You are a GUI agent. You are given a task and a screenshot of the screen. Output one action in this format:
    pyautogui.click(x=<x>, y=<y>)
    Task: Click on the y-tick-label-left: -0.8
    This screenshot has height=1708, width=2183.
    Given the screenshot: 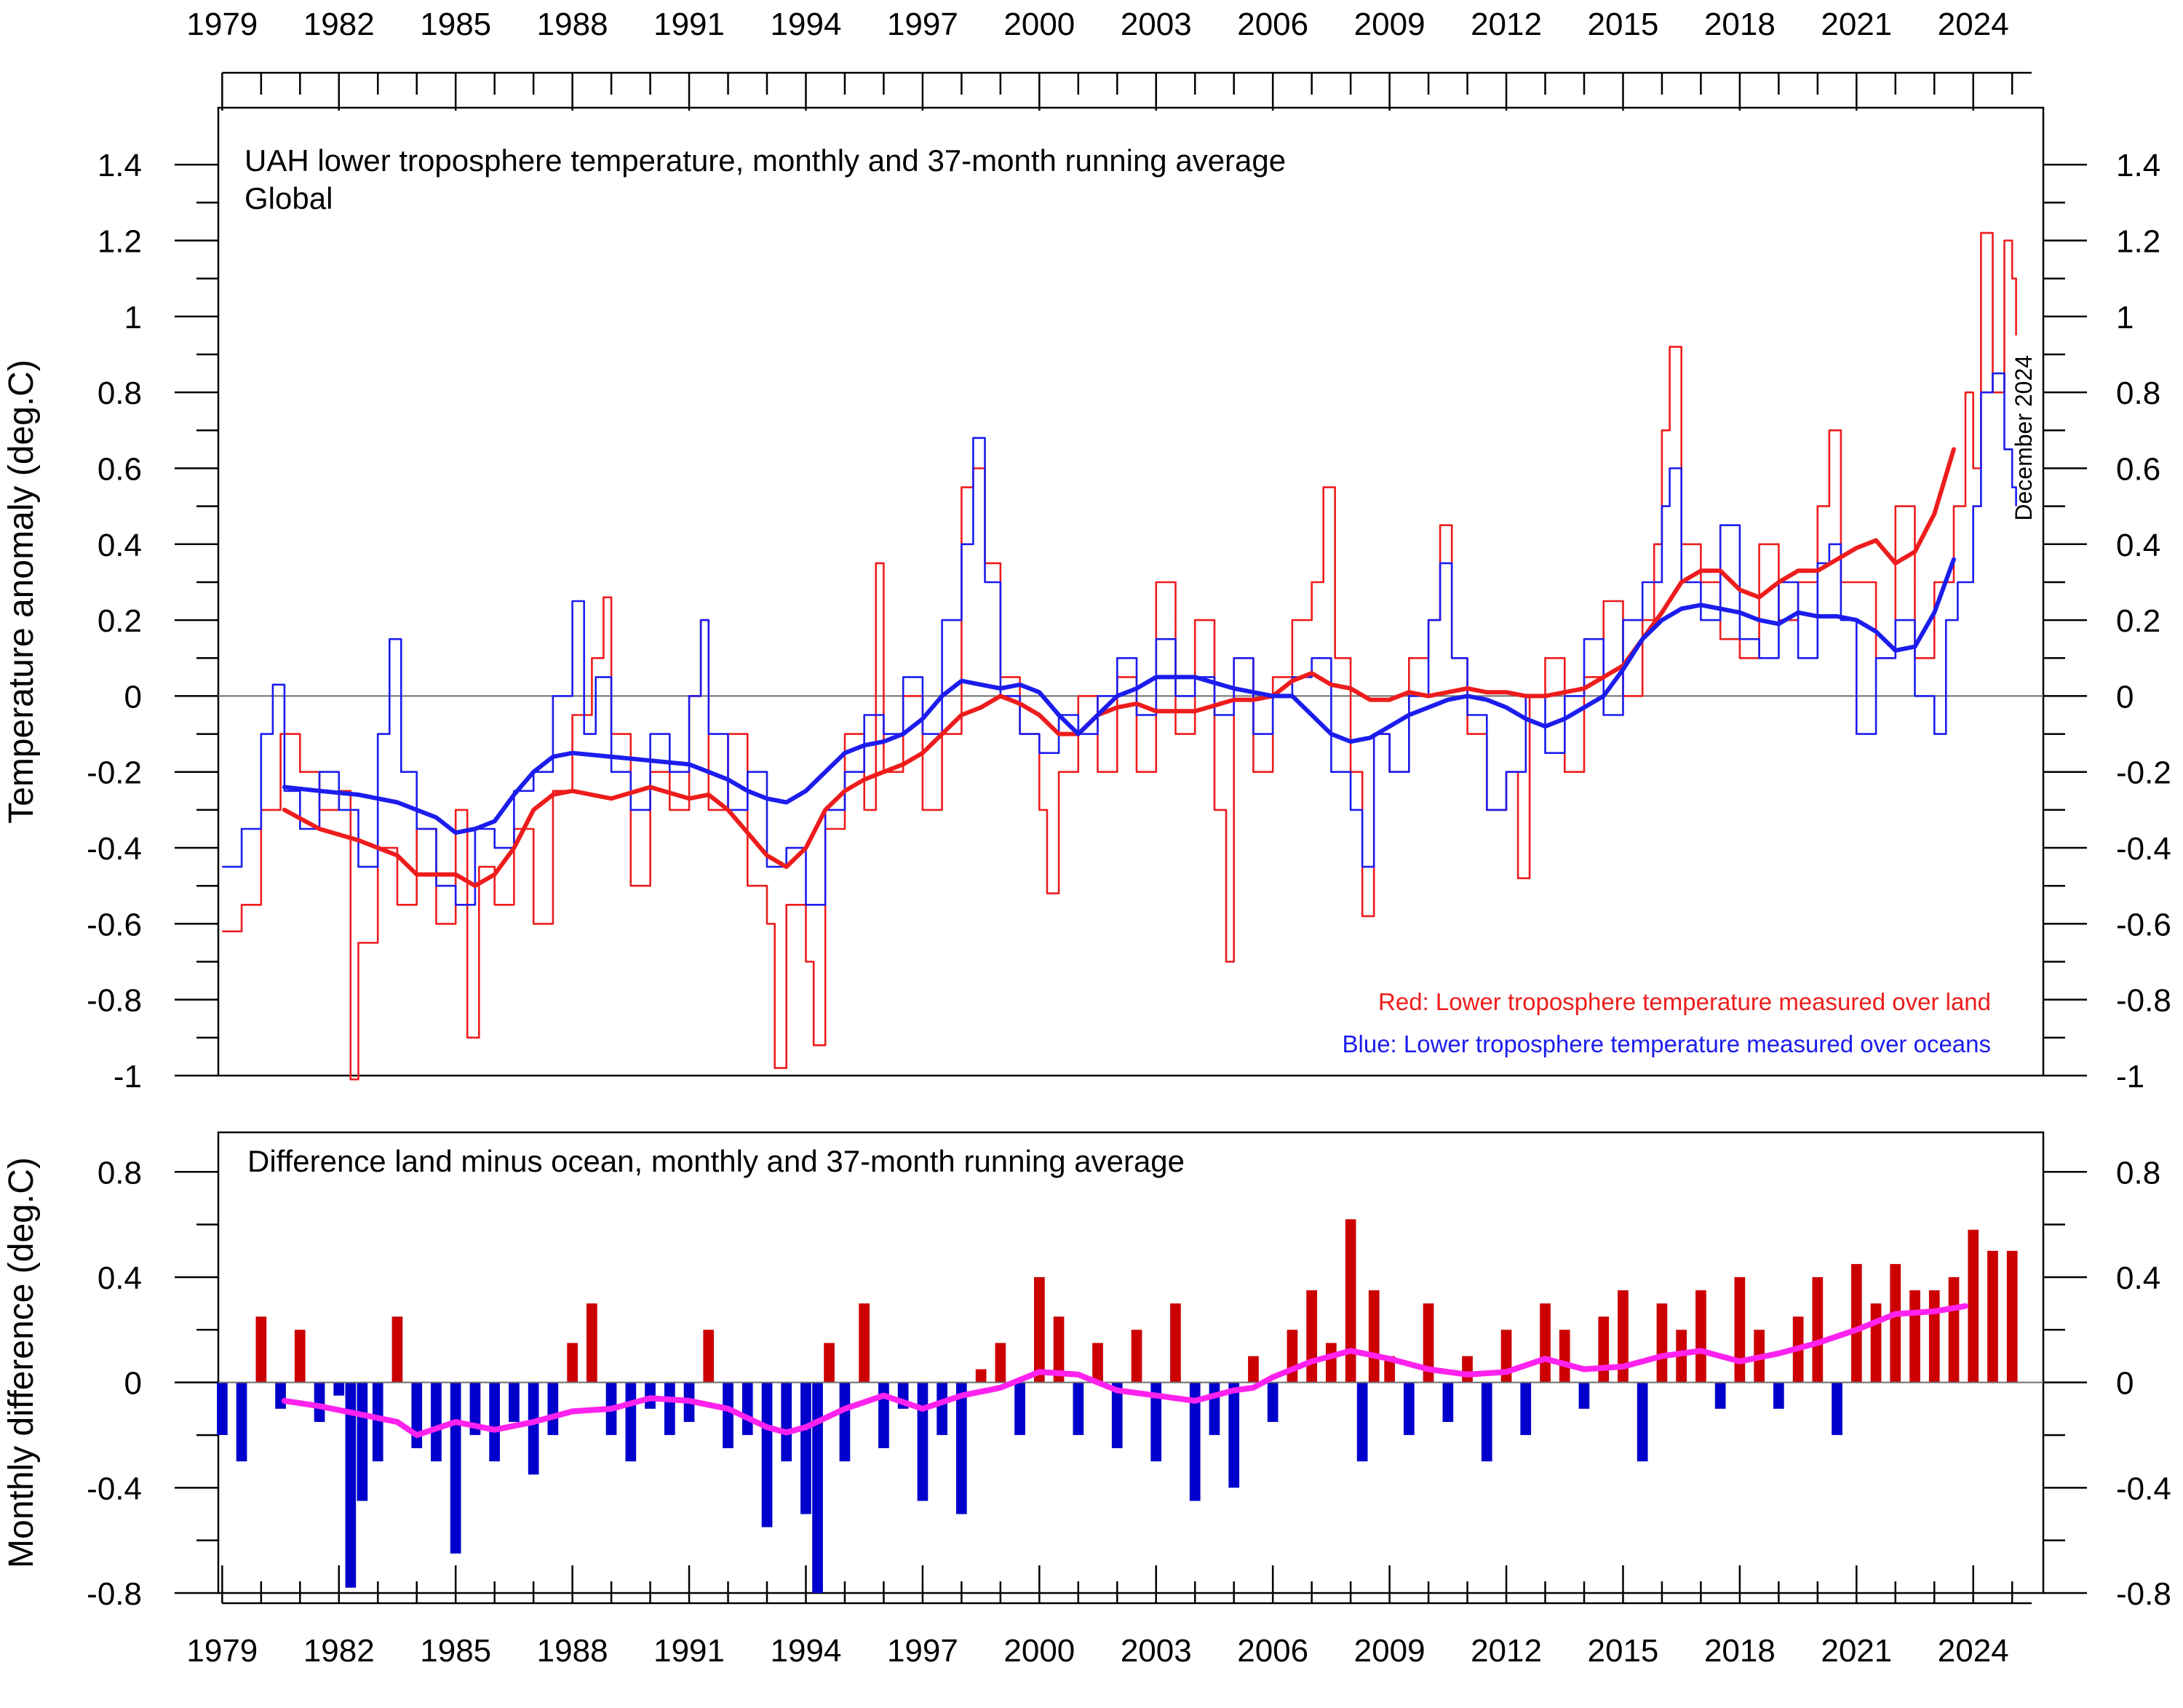 What is the action you would take?
    pyautogui.click(x=114, y=1594)
    